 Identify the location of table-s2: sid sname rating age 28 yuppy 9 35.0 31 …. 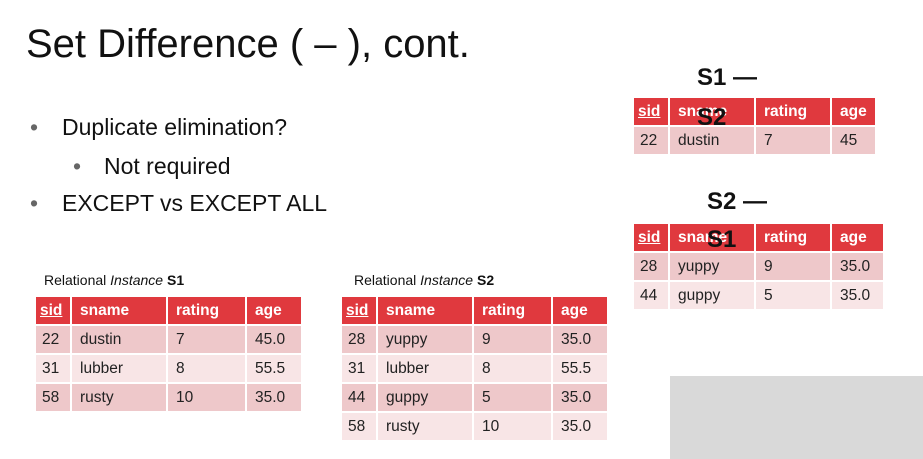
(474, 368).